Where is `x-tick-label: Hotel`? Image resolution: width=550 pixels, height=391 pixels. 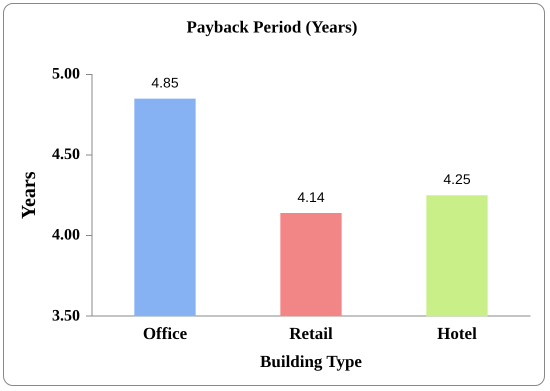 x-tick-label: Hotel is located at coordinates (457, 333).